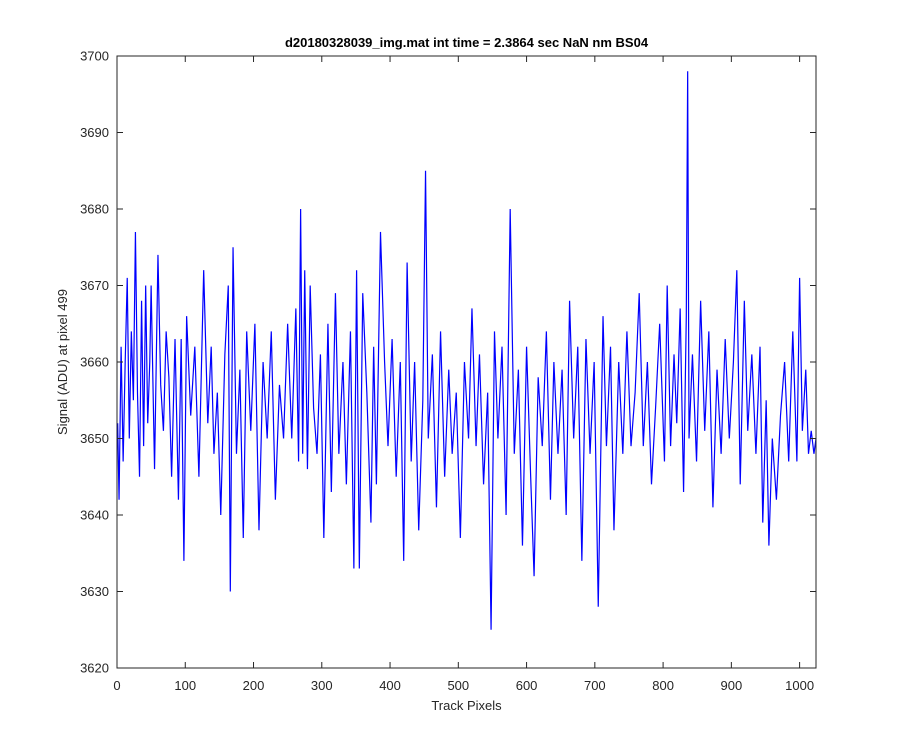 This screenshot has height=750, width=900. I want to click on x-tick-label: 900, so click(732, 685).